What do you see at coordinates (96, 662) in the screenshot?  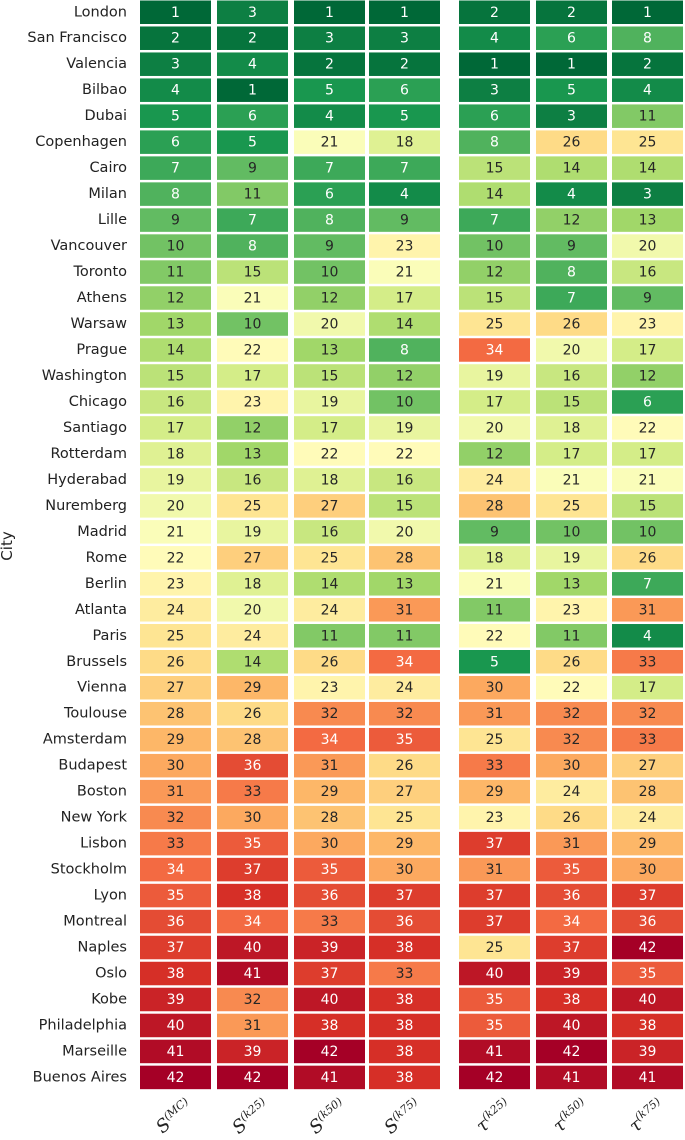 I see `row-label: Brussels` at bounding box center [96, 662].